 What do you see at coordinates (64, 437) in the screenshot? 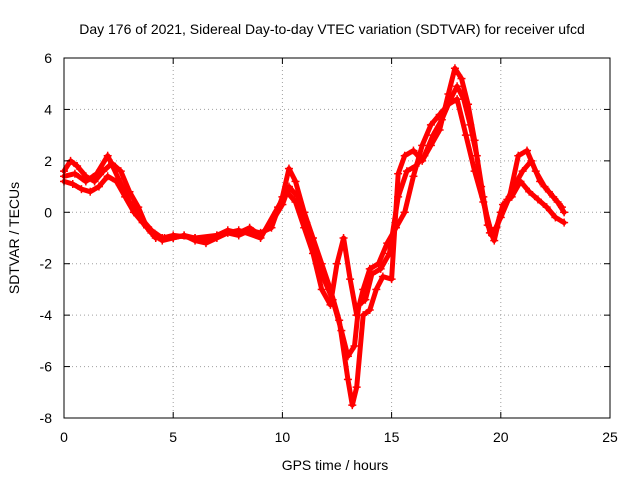
I see `x-tick-label: 0` at bounding box center [64, 437].